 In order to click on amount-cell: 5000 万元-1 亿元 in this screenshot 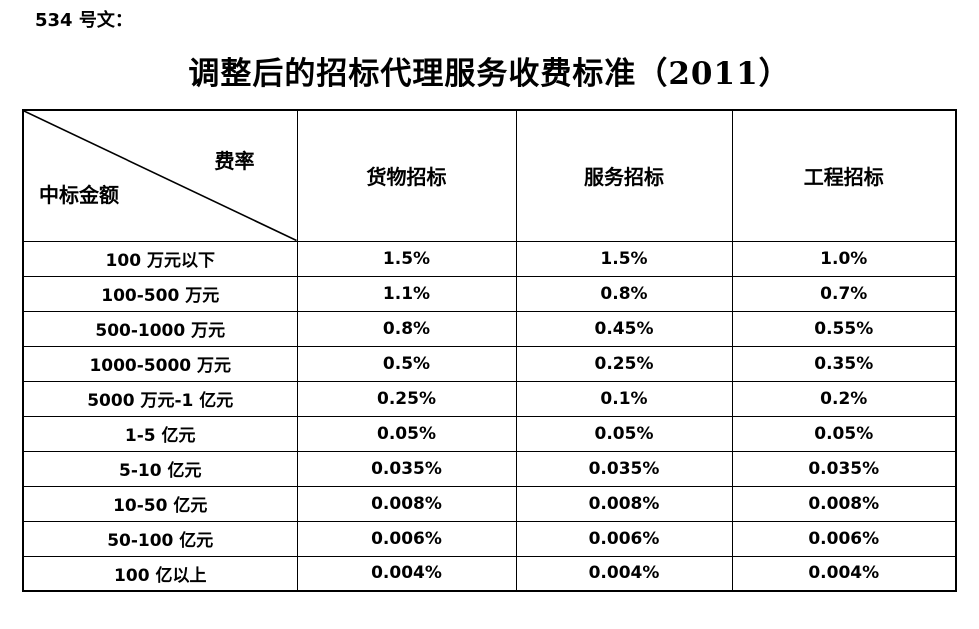, I will do `click(160, 398)`.